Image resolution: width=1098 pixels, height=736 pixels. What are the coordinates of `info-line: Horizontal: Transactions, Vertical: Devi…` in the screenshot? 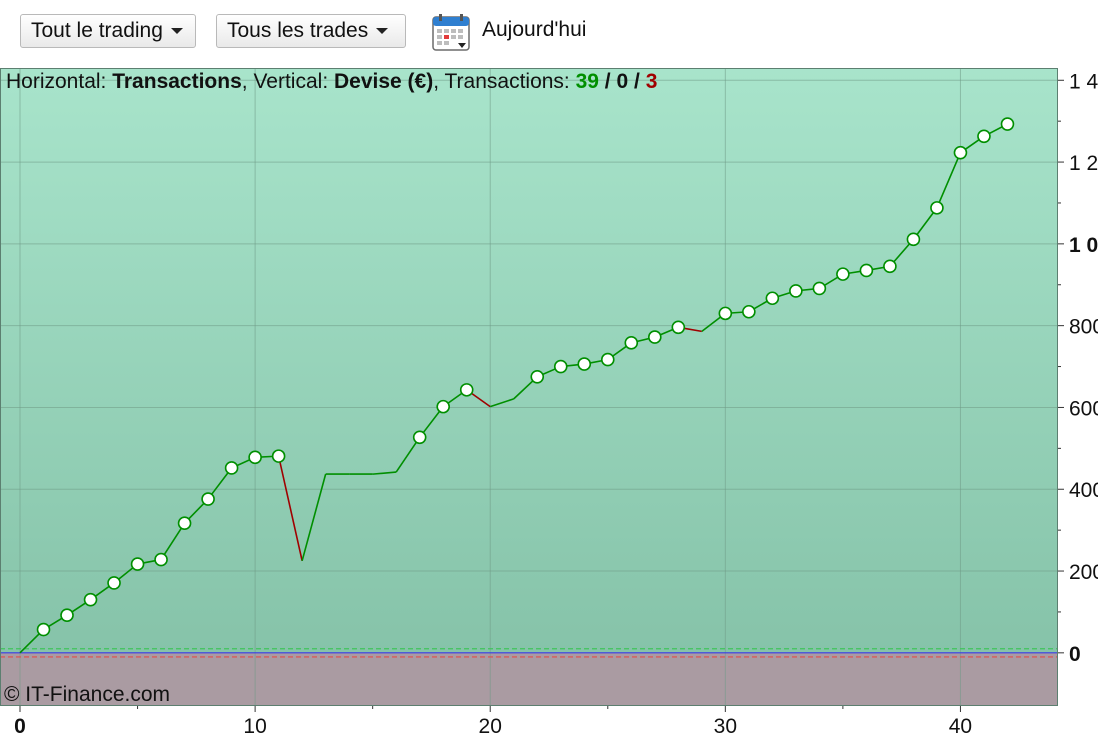 It's located at (331, 81).